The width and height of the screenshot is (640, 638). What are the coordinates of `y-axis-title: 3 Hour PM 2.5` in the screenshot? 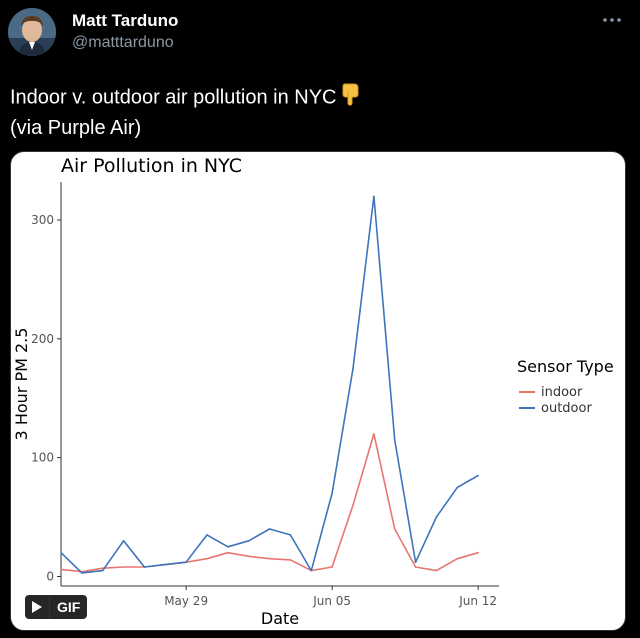 It's located at (21, 384).